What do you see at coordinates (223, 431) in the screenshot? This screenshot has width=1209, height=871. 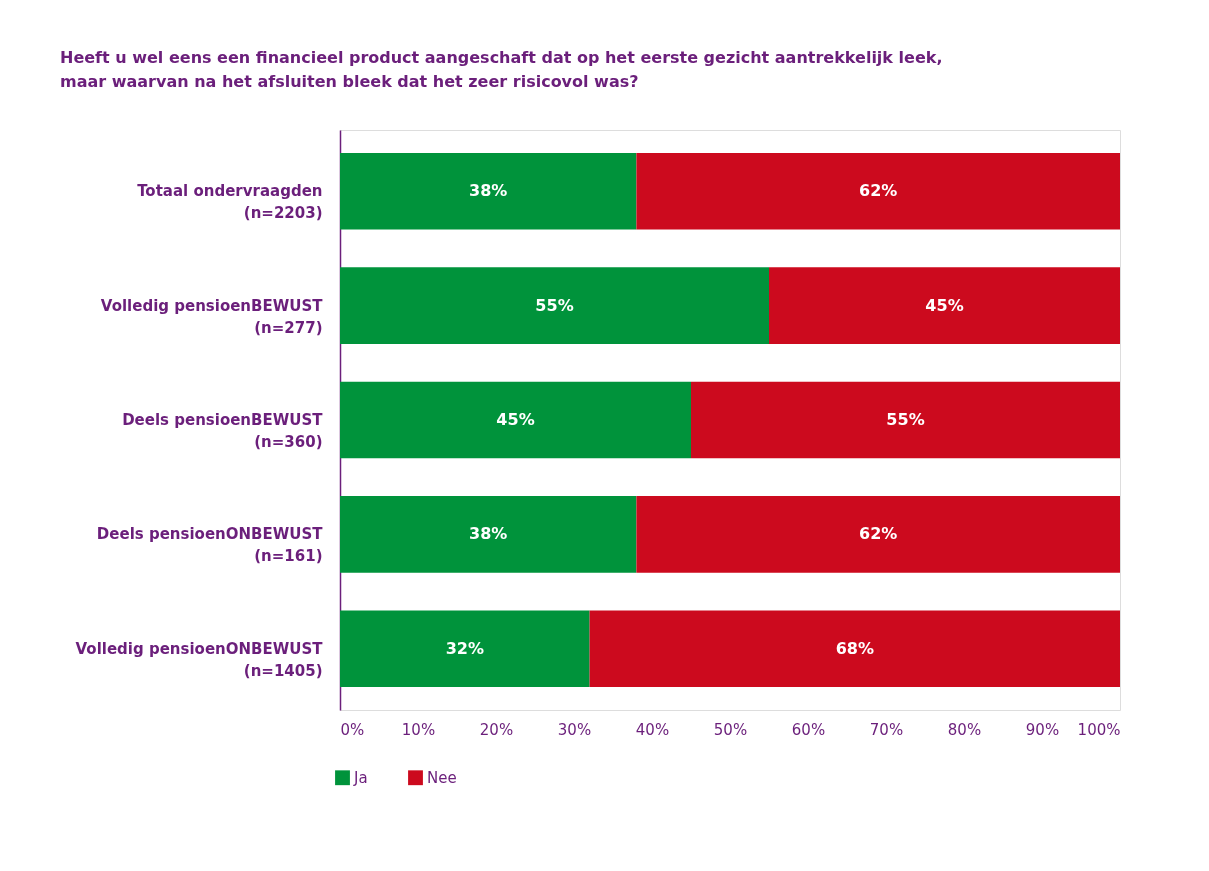 I see `y-tick-label: Deels pensioenBEWUST (n=360)` at bounding box center [223, 431].